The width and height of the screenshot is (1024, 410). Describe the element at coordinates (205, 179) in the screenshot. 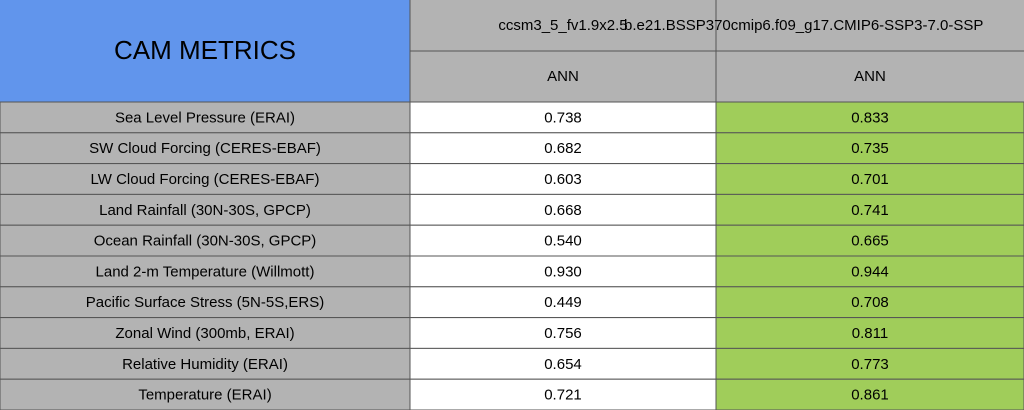

I see `row-label: LW Cloud Forcing (CERES-EBAF)` at that location.